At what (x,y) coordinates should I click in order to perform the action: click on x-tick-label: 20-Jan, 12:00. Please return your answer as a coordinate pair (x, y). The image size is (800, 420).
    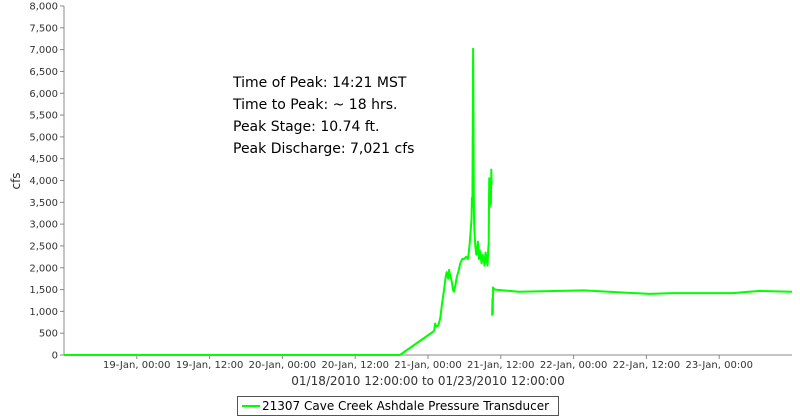
    Looking at the image, I should click on (354, 365).